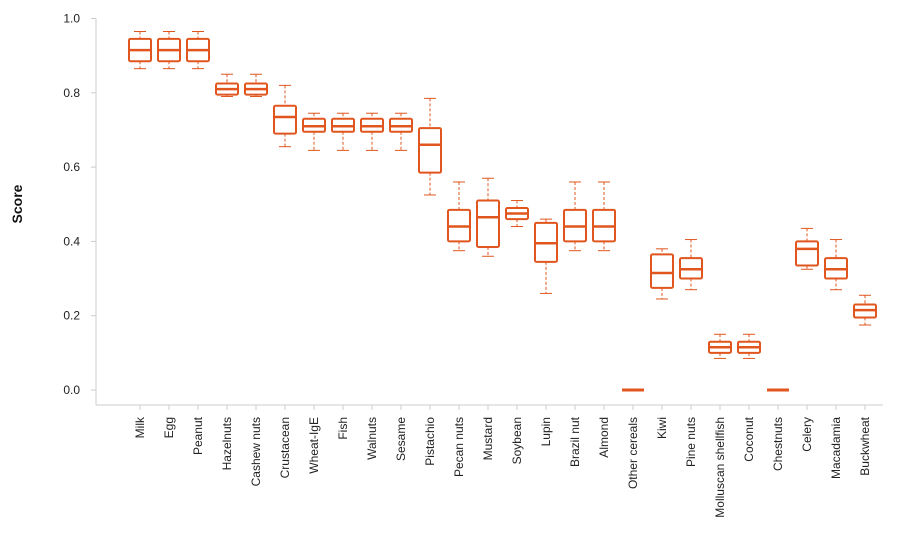 The image size is (908, 533). I want to click on box-celery, so click(807, 248).